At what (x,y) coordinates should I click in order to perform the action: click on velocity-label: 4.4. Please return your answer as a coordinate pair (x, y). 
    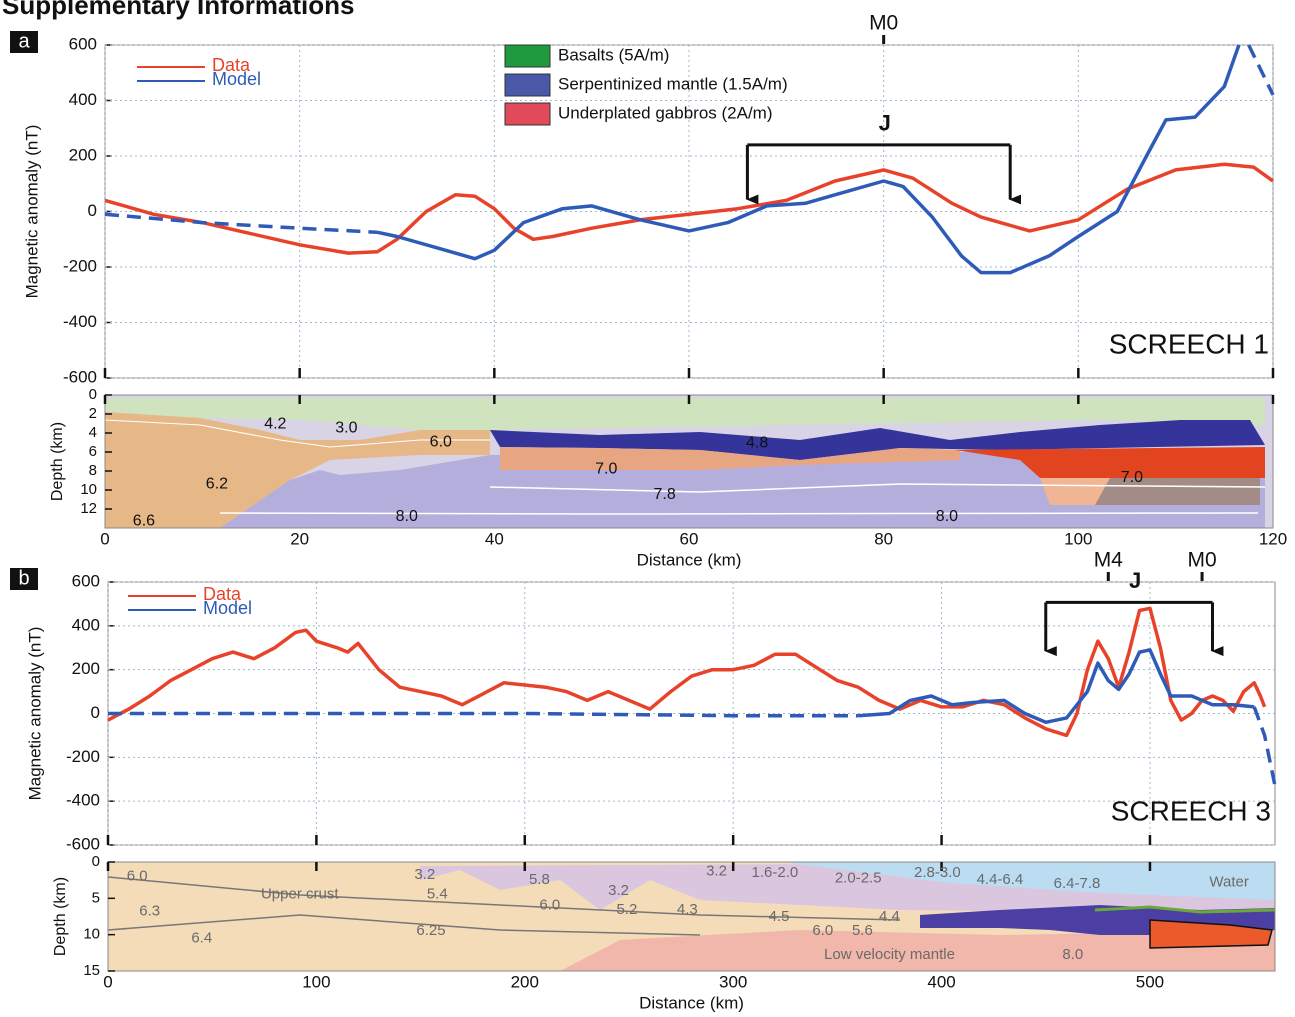
    Looking at the image, I should click on (889, 916).